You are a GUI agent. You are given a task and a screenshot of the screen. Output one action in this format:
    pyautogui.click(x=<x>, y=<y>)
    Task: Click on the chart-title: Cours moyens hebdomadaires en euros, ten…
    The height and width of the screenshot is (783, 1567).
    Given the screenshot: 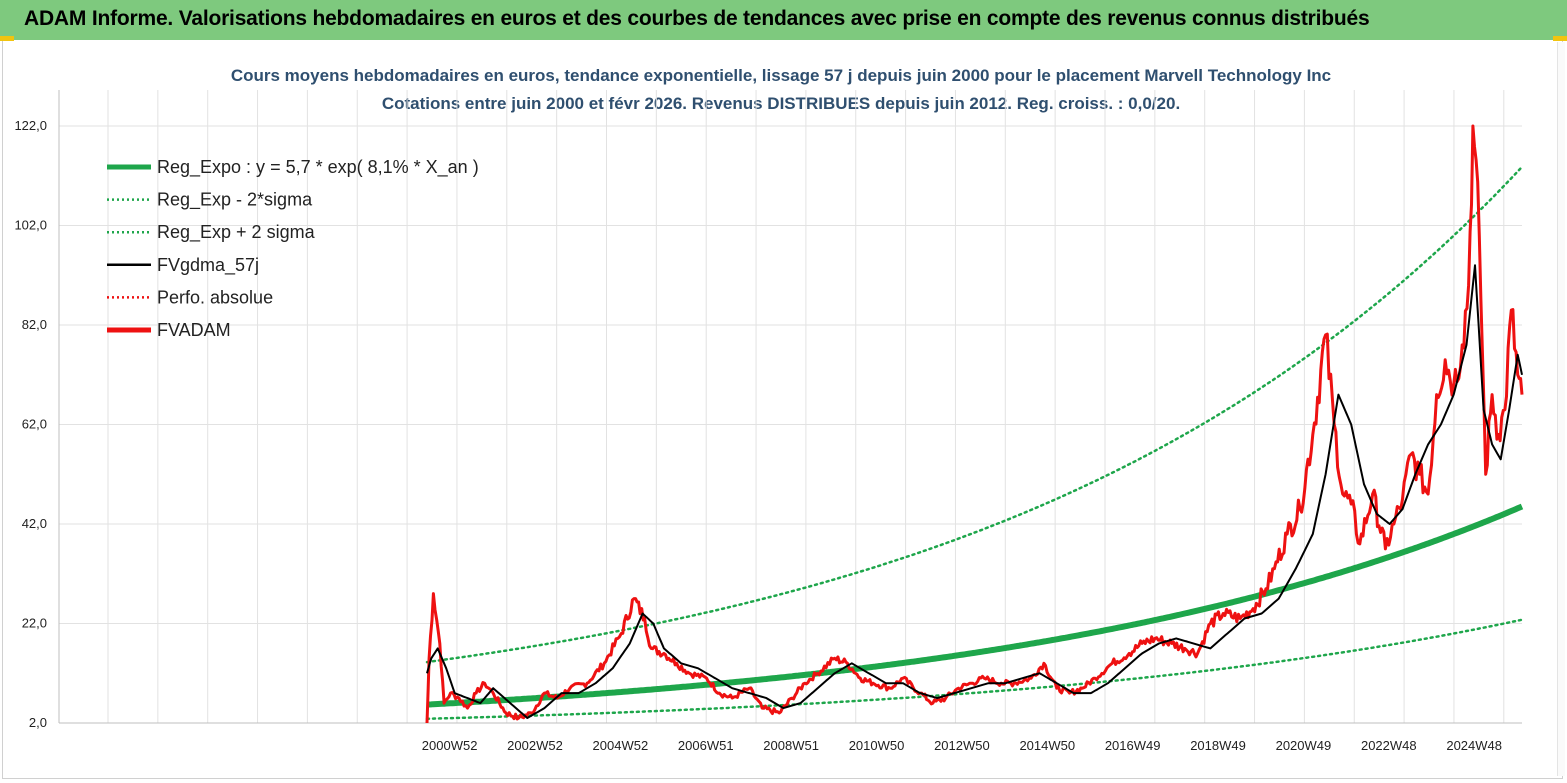 What is the action you would take?
    pyautogui.click(x=781, y=75)
    